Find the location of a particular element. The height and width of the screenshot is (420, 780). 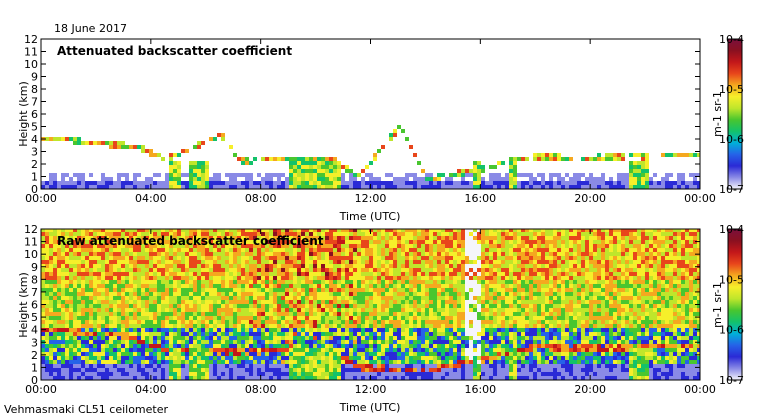

y-tick-label: 3 is located at coordinates (34, 152).